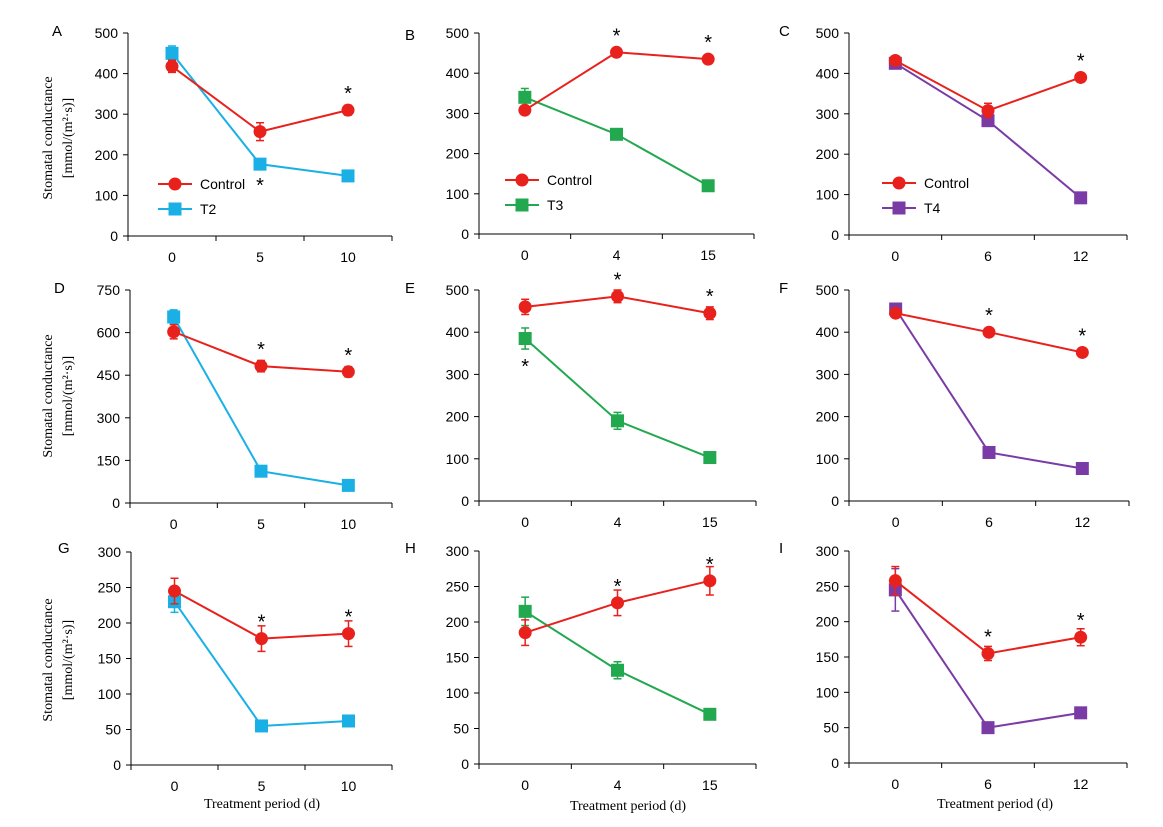 This screenshot has height=827, width=1163. I want to click on panel-B: B 0 100 200 300 400 500 0 4 15 * * Control T3, so click(580, 144).